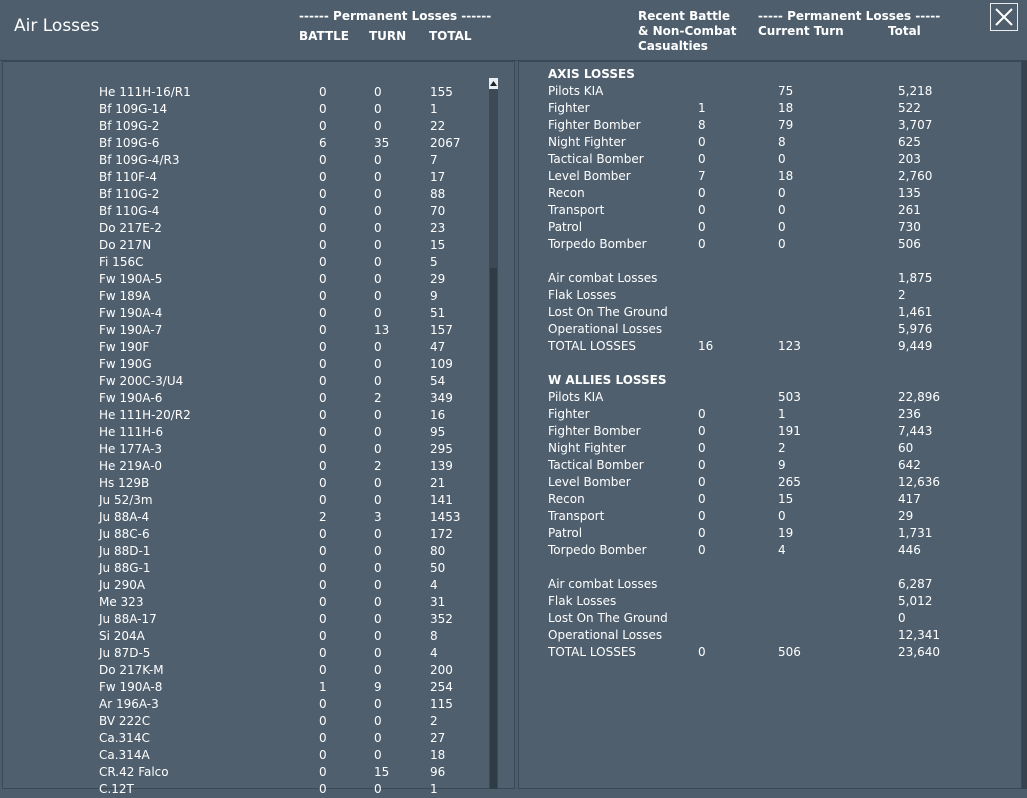  What do you see at coordinates (125, 245) in the screenshot?
I see `aircraft-name: Do 217N` at bounding box center [125, 245].